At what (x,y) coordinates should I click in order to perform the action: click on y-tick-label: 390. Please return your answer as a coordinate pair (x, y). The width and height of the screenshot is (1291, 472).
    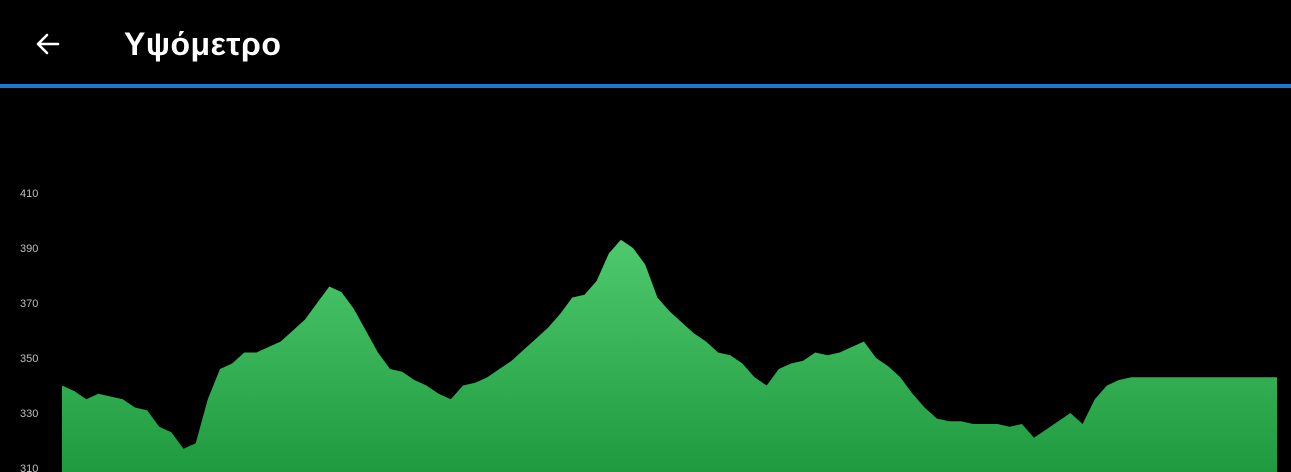
    Looking at the image, I should click on (29, 249).